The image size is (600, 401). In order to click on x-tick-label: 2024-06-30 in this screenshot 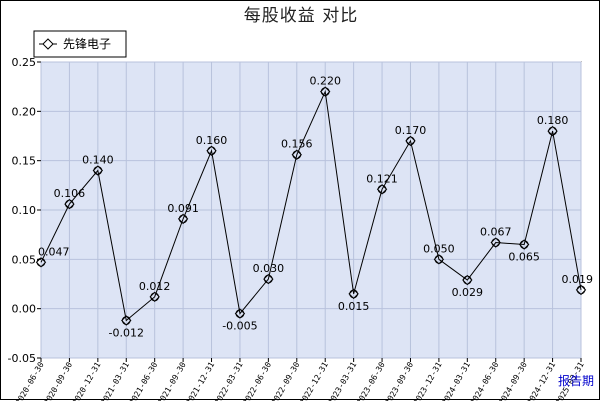, I will do `click(485, 380)`.